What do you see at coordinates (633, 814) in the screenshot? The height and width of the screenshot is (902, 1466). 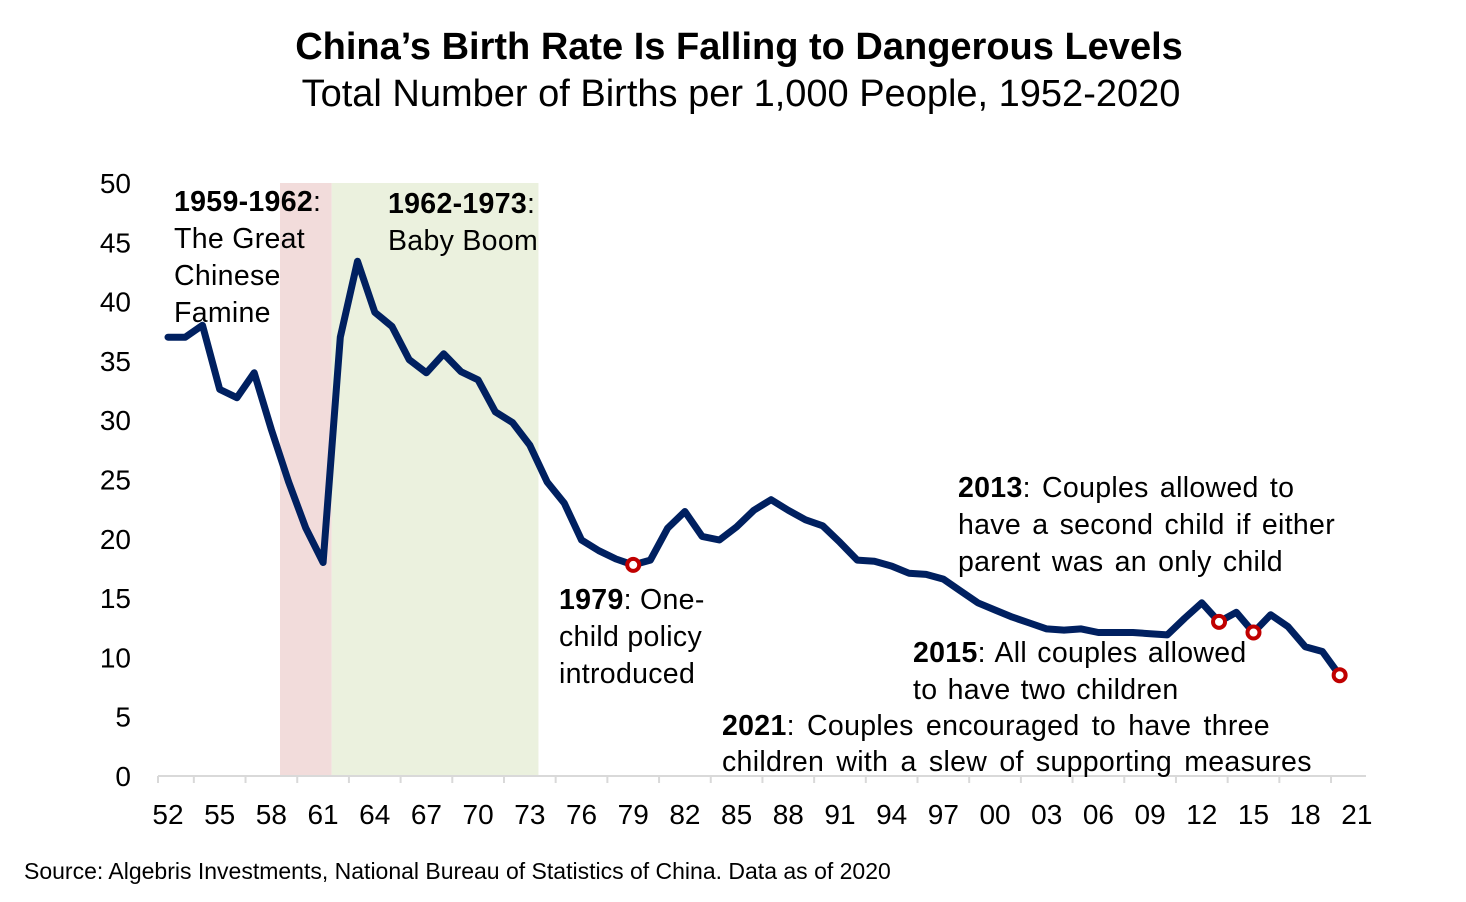 I see `x-tick-label: 79` at bounding box center [633, 814].